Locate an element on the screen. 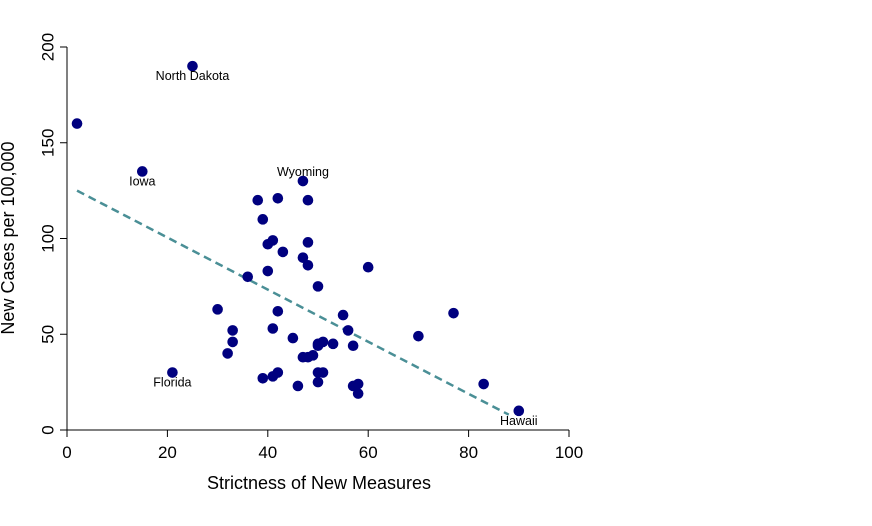 The height and width of the screenshot is (526, 872). x-tick-label: 40 is located at coordinates (267, 452).